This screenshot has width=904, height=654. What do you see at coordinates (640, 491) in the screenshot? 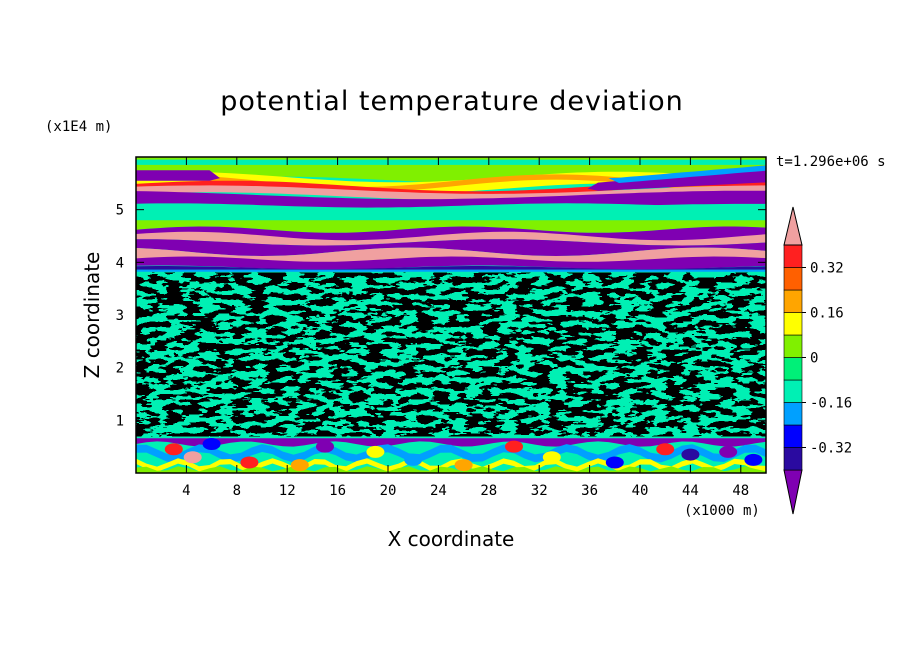
I see `x-tick-label: 40` at bounding box center [640, 491].